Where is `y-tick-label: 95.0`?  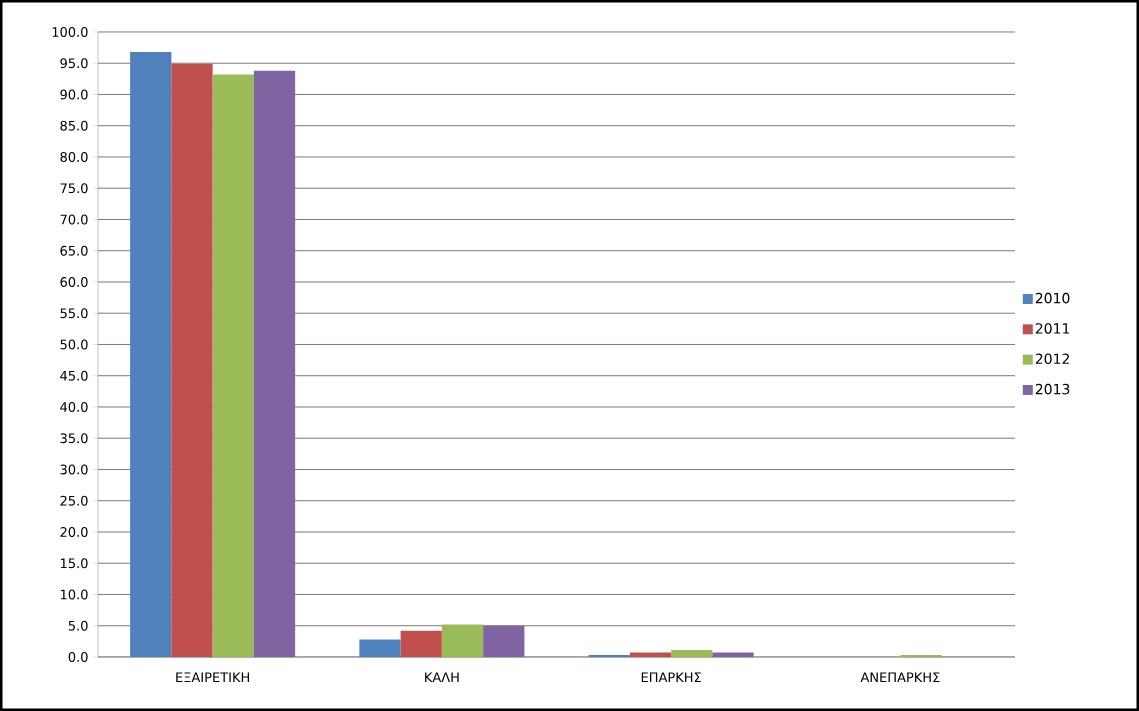 y-tick-label: 95.0 is located at coordinates (74, 63).